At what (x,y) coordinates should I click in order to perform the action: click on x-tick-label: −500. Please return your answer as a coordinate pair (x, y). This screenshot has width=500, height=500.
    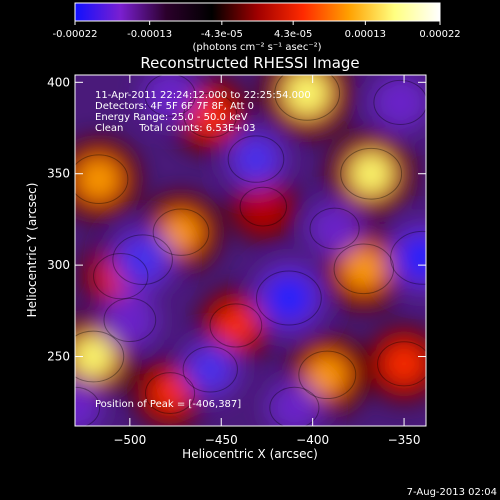
    Looking at the image, I should click on (129, 440).